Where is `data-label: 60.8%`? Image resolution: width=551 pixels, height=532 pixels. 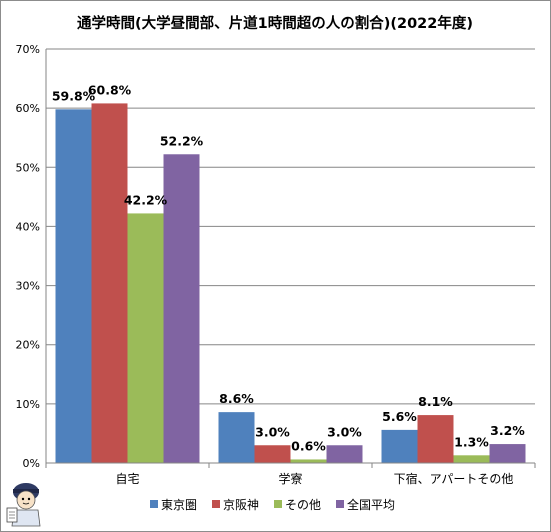
data-label: 60.8% is located at coordinates (110, 89).